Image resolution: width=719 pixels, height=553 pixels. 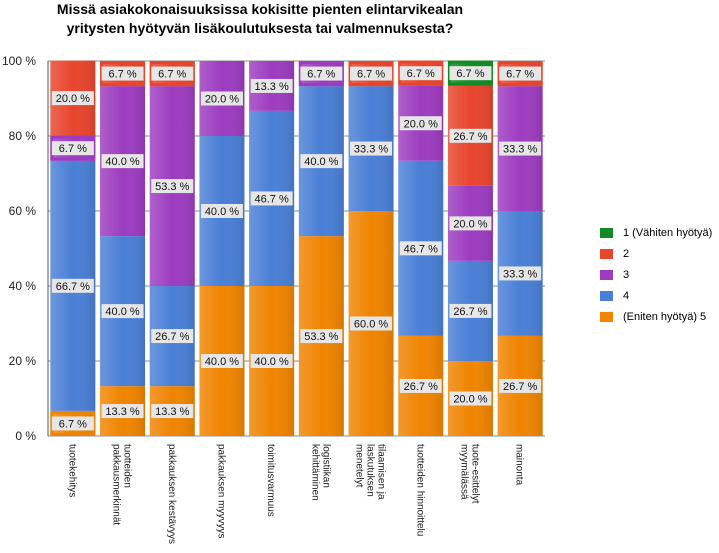 What do you see at coordinates (626, 296) in the screenshot?
I see `legend-label: 4` at bounding box center [626, 296].